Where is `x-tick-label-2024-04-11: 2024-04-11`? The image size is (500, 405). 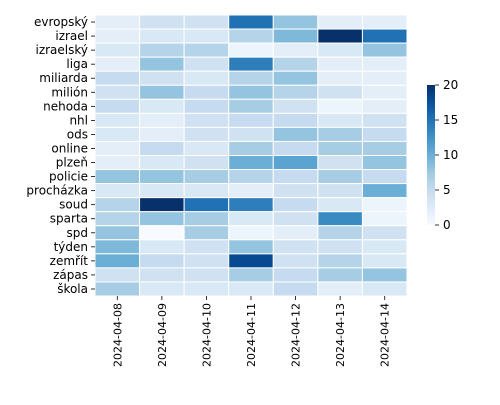
x-tick-label-2024-04-11: 2024-04-11 is located at coordinates (251, 335).